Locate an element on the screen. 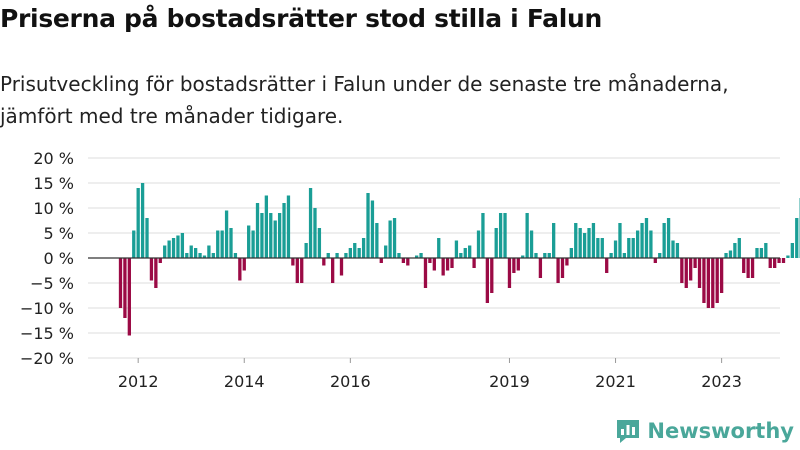  y-tick-label: 20 % is located at coordinates (53, 158).